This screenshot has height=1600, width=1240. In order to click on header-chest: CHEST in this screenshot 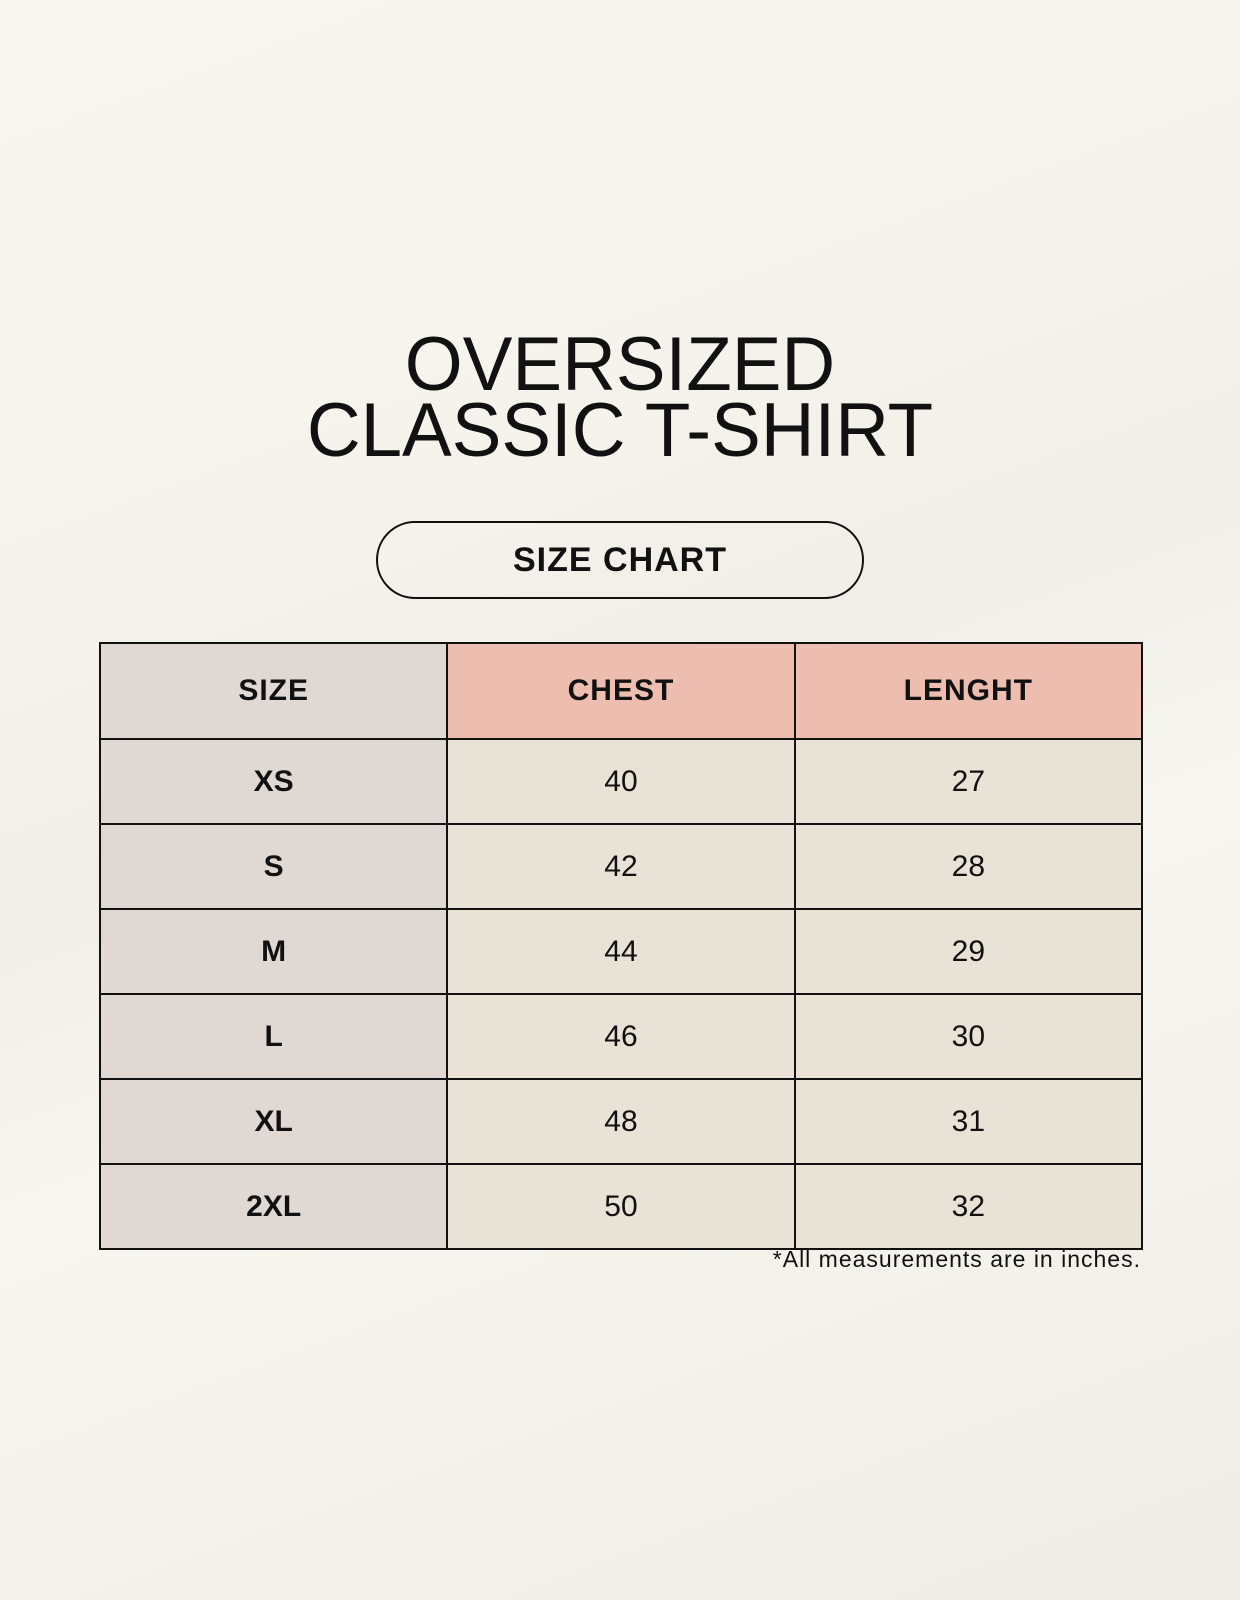, I will do `click(621, 691)`.